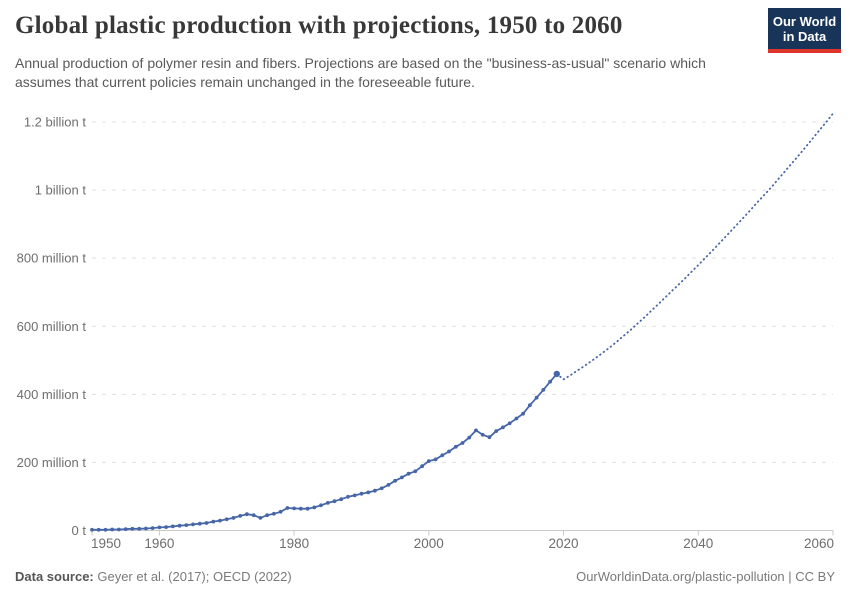 This screenshot has height=600, width=850. What do you see at coordinates (52, 258) in the screenshot?
I see `y-tick-label: 800 million t` at bounding box center [52, 258].